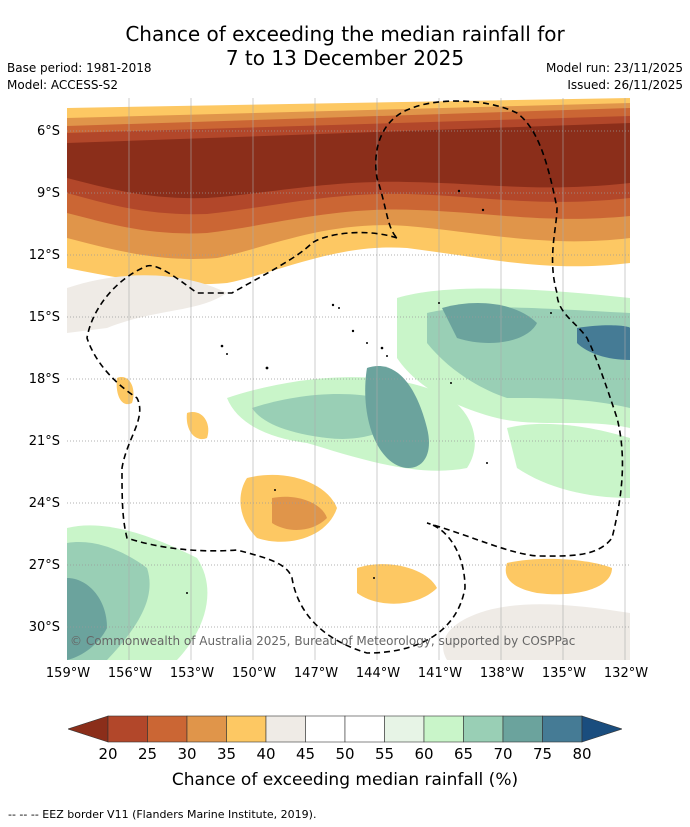 Image resolution: width=690 pixels, height=827 pixels. What do you see at coordinates (88, 729) in the screenshot?
I see `colorbar-low-arrow` at bounding box center [88, 729].